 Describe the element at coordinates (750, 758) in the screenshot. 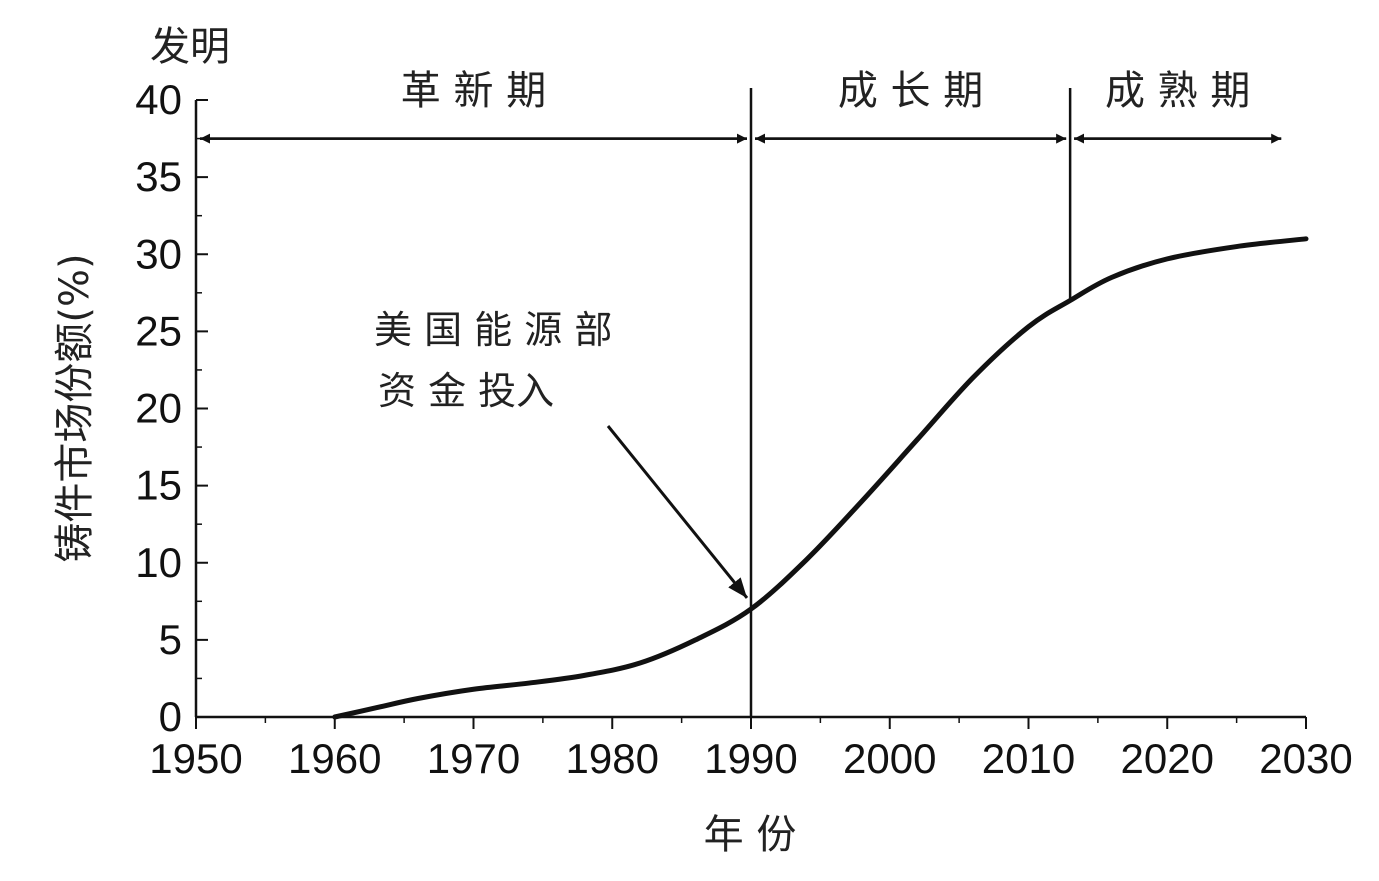

I see `x-tick-label: 1990` at that location.